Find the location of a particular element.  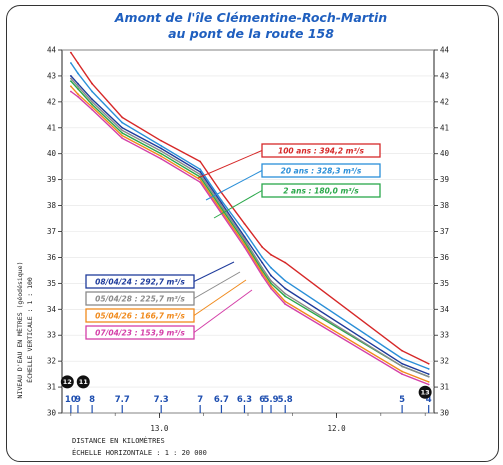

legend-entry: 2 ans : 180,0 m³/s is located at coordinates (321, 191).